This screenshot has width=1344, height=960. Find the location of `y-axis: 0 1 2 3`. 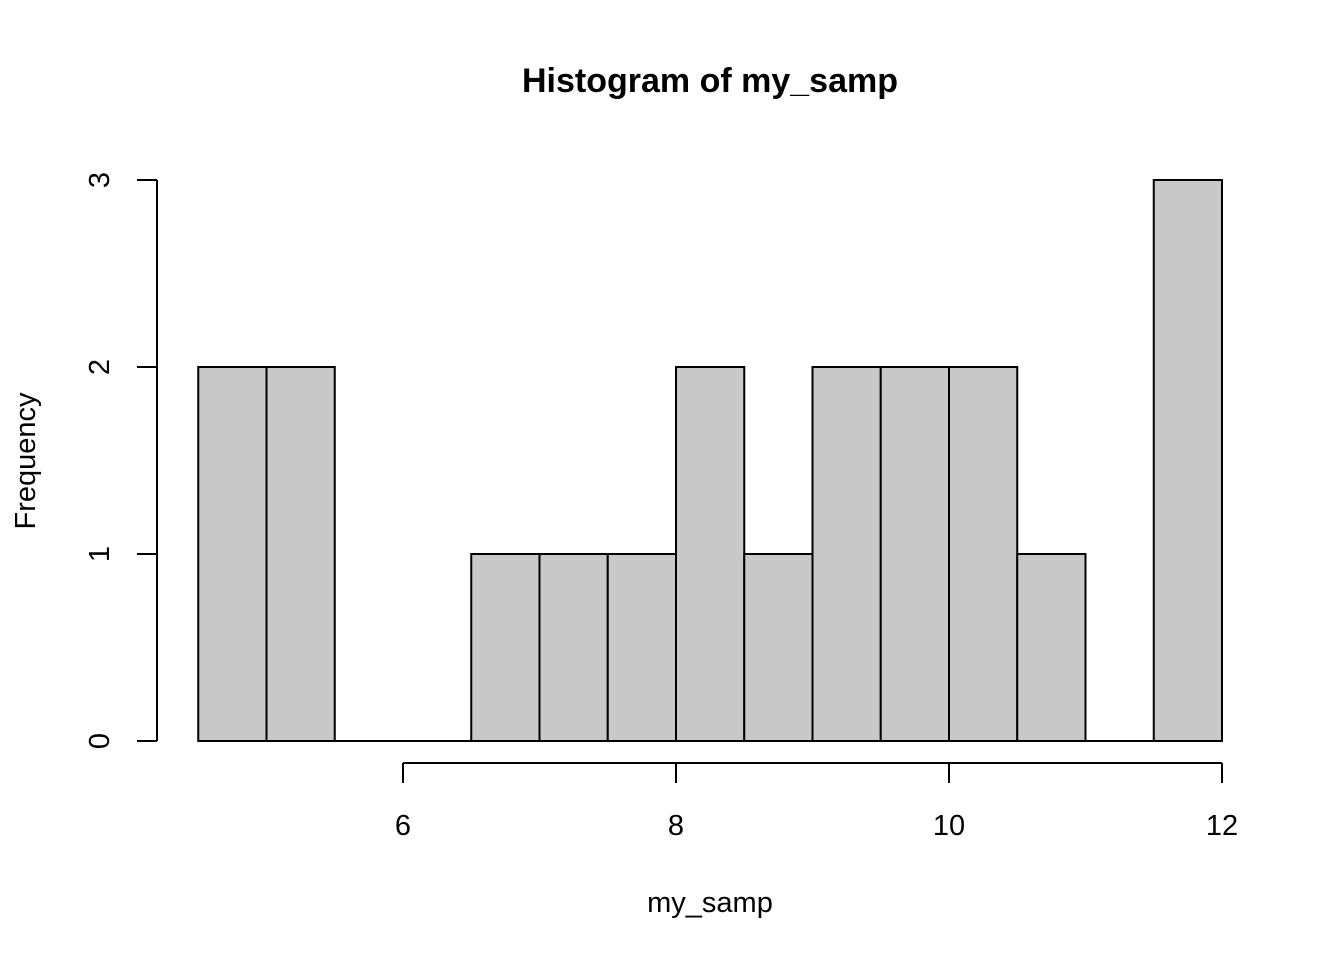

y-axis: 0 1 2 3 is located at coordinates (121, 460).